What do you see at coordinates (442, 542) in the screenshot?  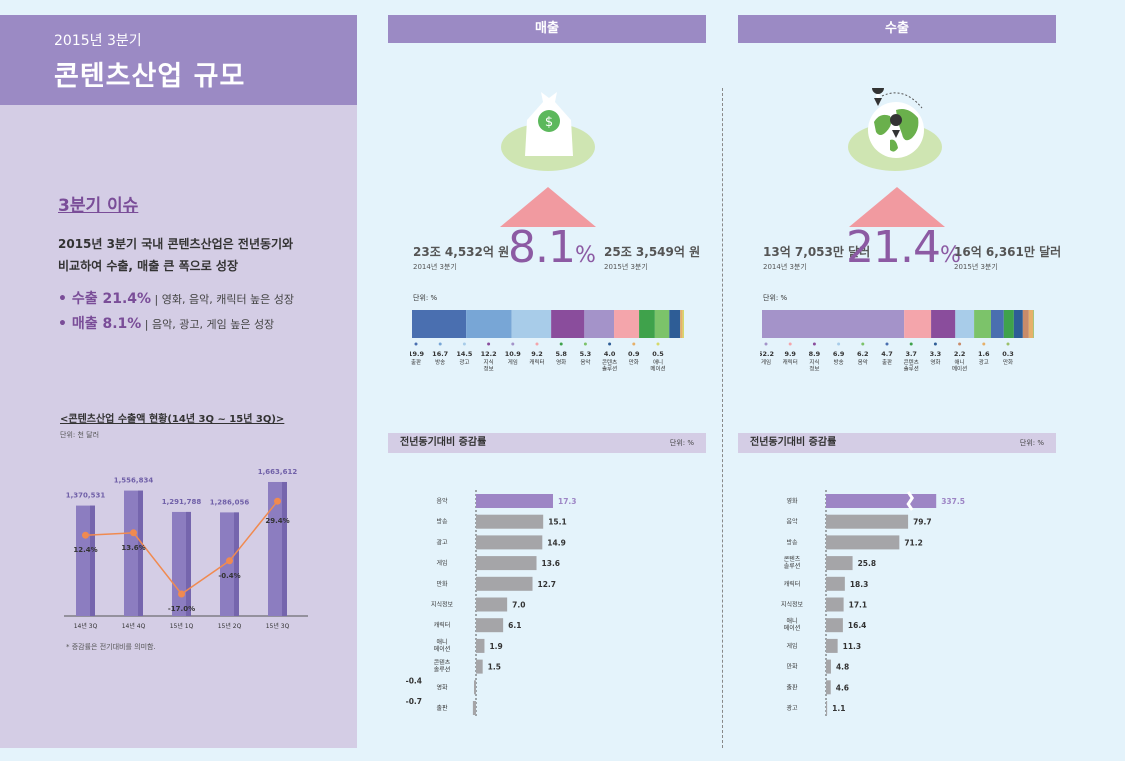 I see `yoy-category-label: 광고` at bounding box center [442, 542].